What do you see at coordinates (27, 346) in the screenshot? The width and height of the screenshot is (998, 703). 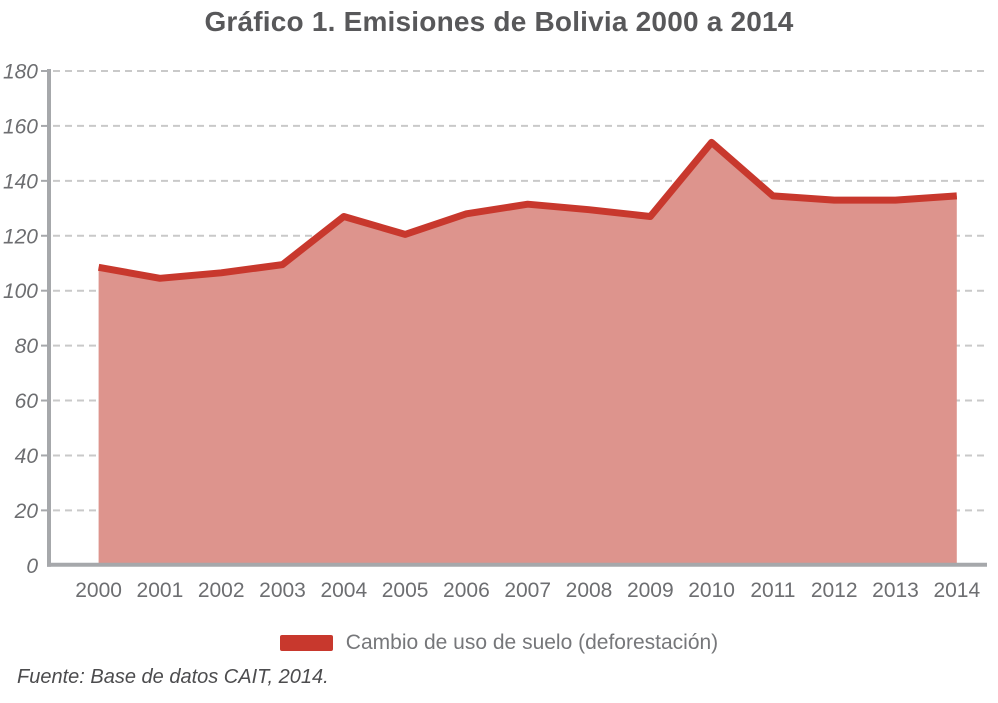 I see `y-axis-label: 80` at bounding box center [27, 346].